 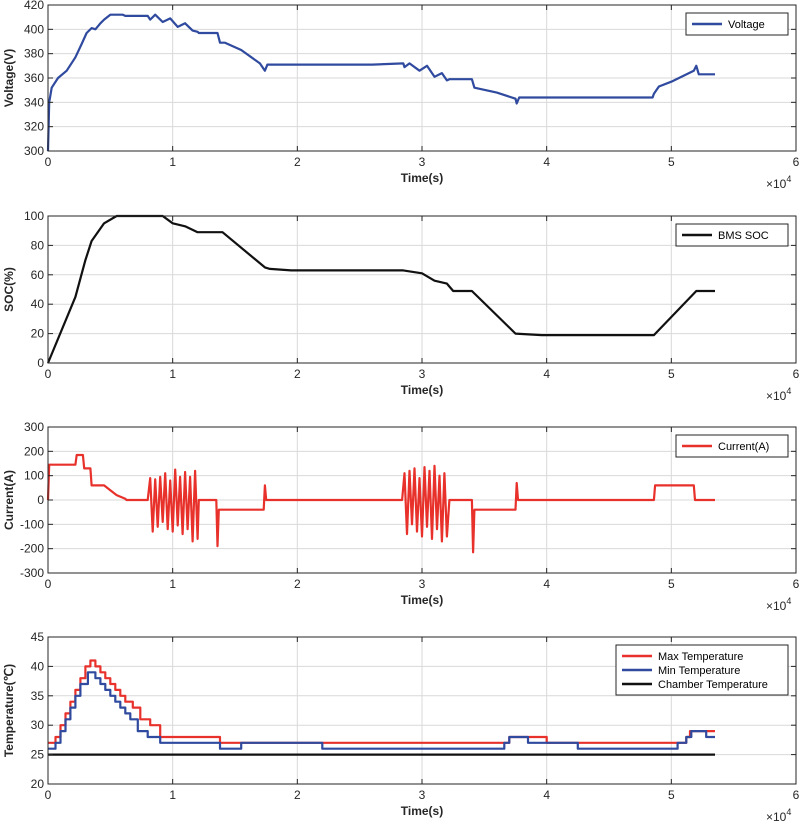 What do you see at coordinates (38, 275) in the screenshot?
I see `y-tick-label: 60` at bounding box center [38, 275].